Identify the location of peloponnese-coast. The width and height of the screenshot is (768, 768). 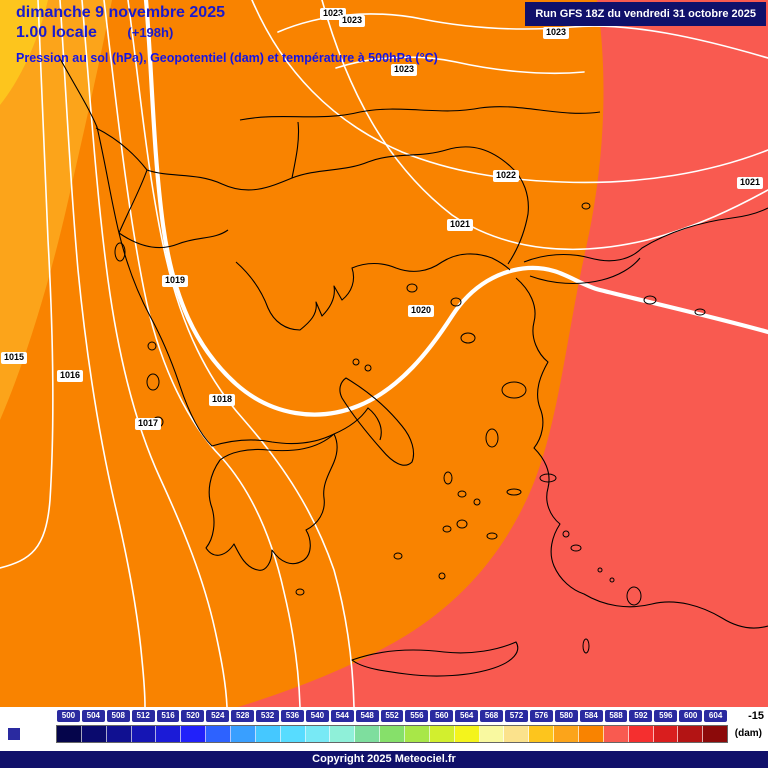
(271, 502).